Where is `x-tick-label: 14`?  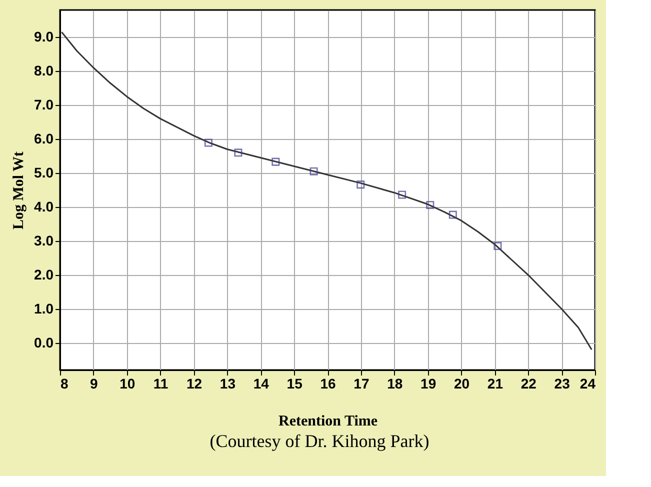 x-tick-label: 14 is located at coordinates (261, 384).